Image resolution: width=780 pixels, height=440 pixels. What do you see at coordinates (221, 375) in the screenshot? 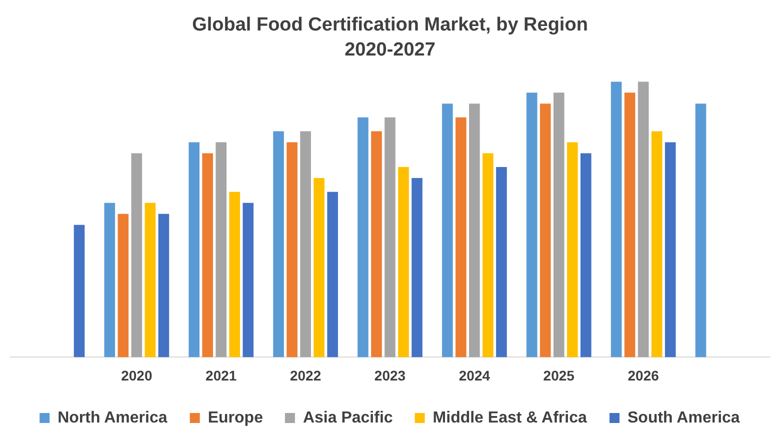
I see `x-tick-label: 2021` at bounding box center [221, 375].